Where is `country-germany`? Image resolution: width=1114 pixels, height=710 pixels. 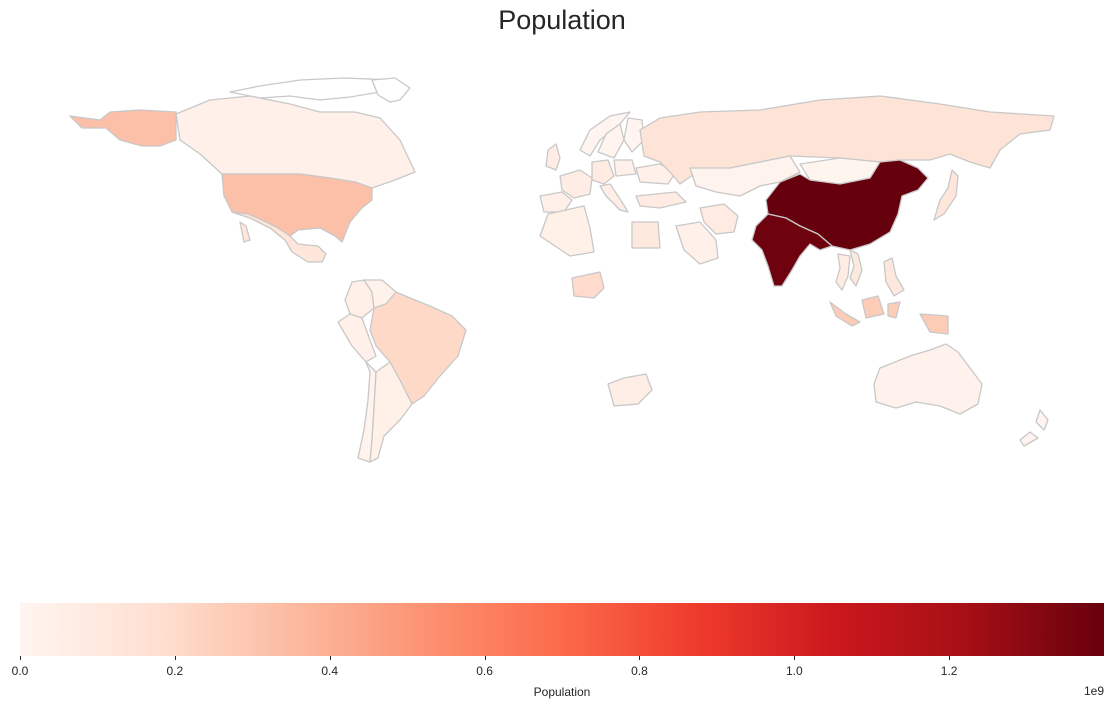 country-germany is located at coordinates (603, 172).